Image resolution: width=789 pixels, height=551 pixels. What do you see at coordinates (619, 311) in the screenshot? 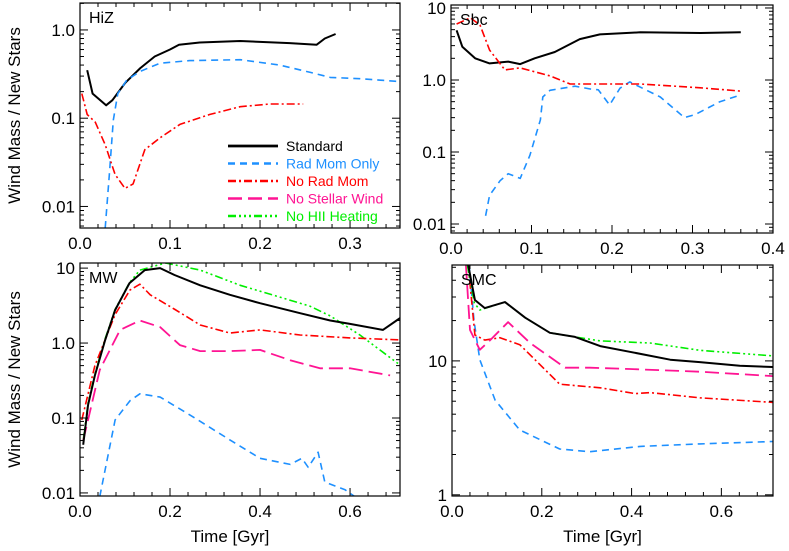
I see `series-line-nohii` at bounding box center [619, 311].